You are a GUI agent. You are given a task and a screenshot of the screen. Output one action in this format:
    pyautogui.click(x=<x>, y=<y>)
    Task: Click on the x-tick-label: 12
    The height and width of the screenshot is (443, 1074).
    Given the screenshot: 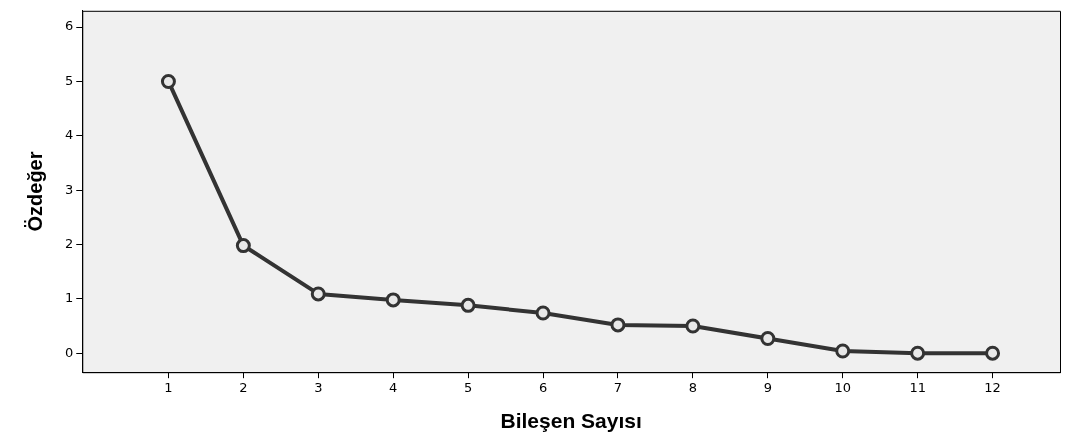 What is the action you would take?
    pyautogui.click(x=992, y=388)
    